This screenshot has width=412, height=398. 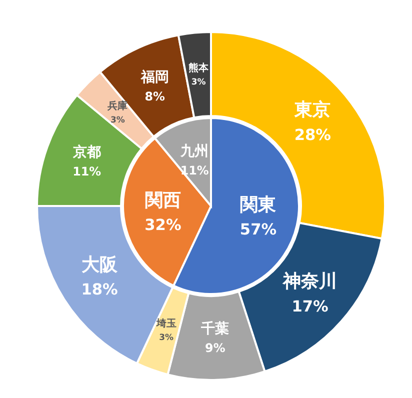 What do you see at coordinates (215, 329) in the screenshot?
I see `slice-label: 千葉` at bounding box center [215, 329].